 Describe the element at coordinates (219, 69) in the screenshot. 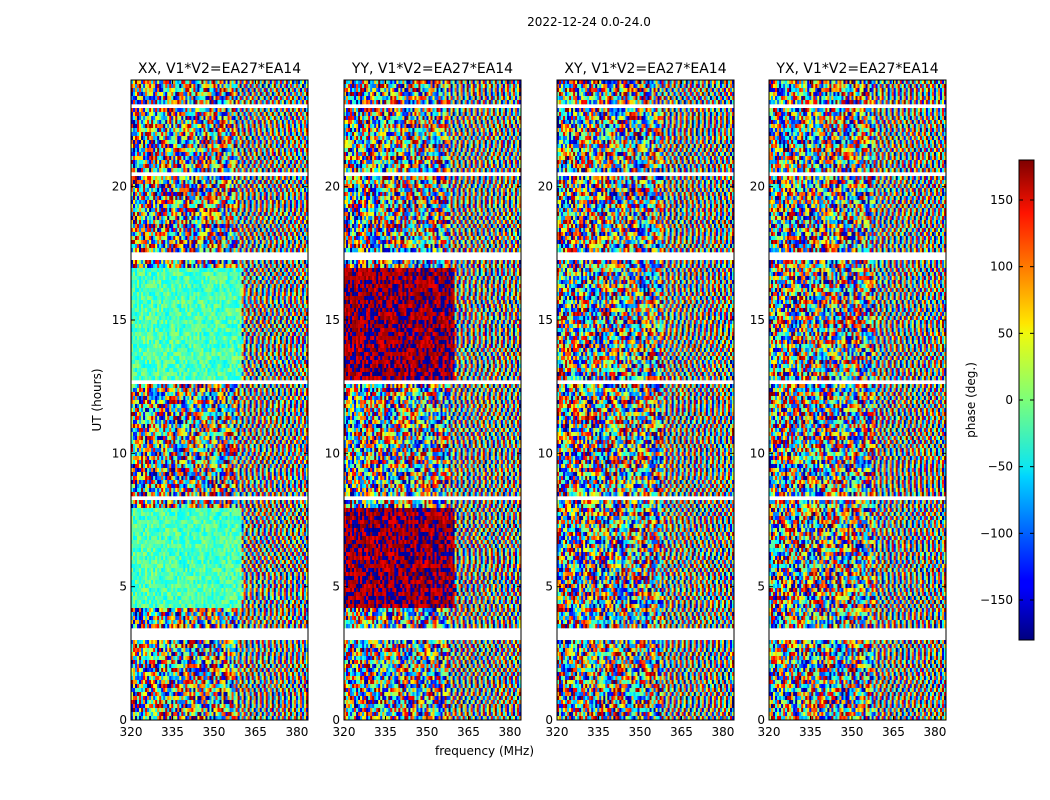

I see `panel-title: XX, V1*V2=EA27*EA14` at that location.